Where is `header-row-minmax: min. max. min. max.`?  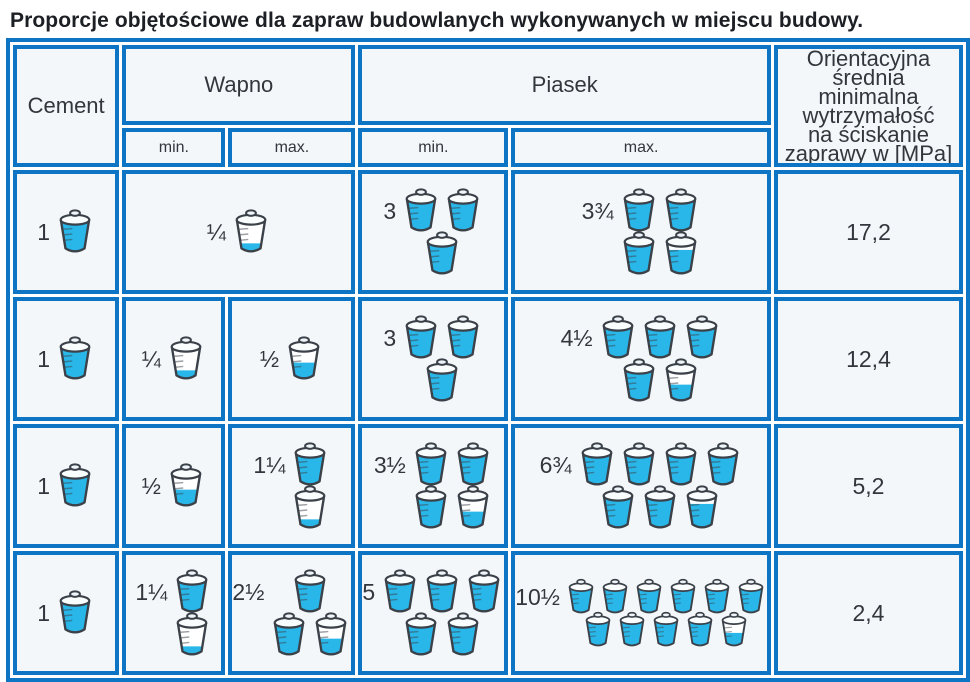 header-row-minmax: min. max. min. max. is located at coordinates (488, 147).